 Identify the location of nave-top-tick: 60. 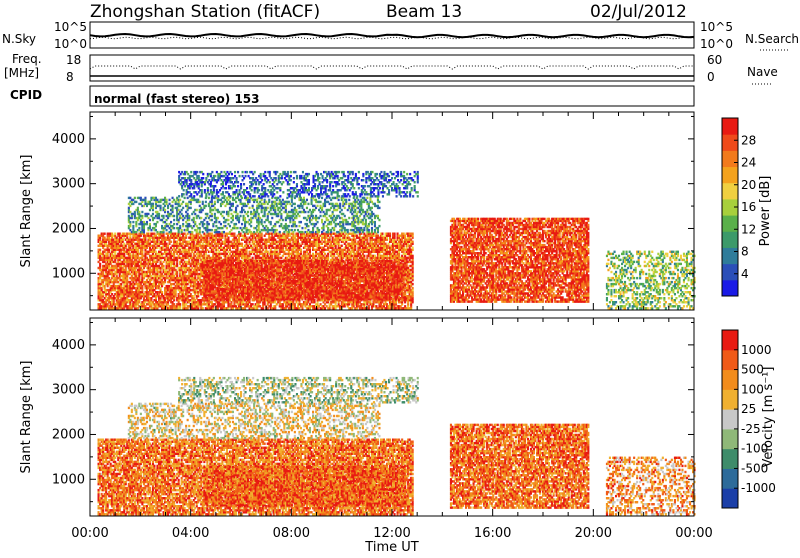
(714, 60).